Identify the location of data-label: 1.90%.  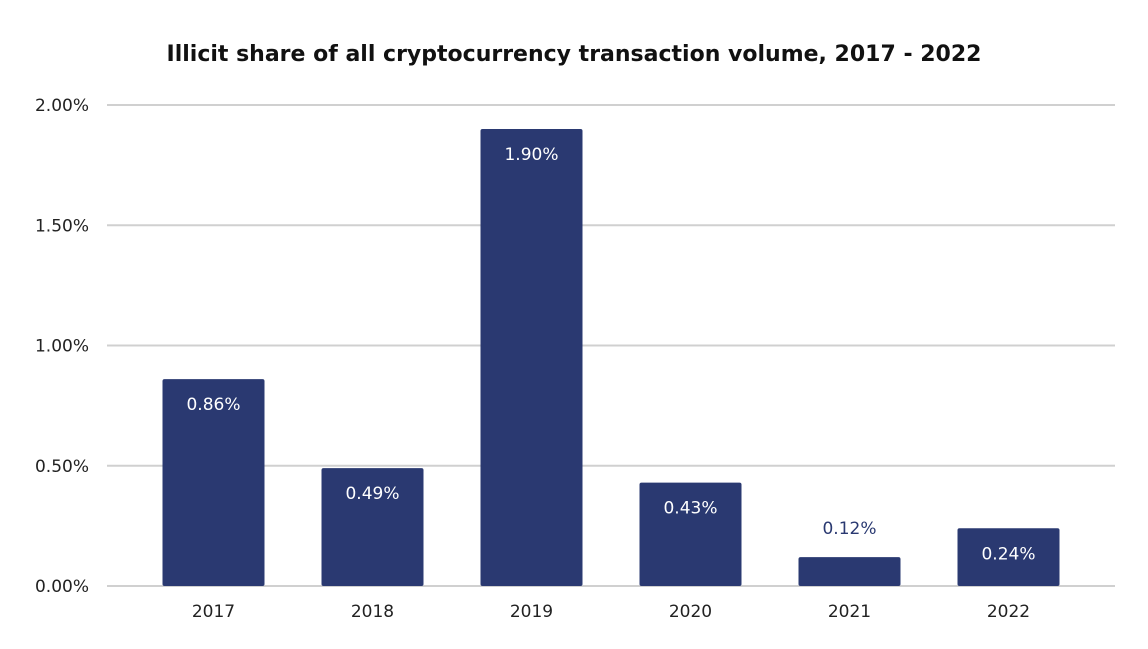
(531, 155).